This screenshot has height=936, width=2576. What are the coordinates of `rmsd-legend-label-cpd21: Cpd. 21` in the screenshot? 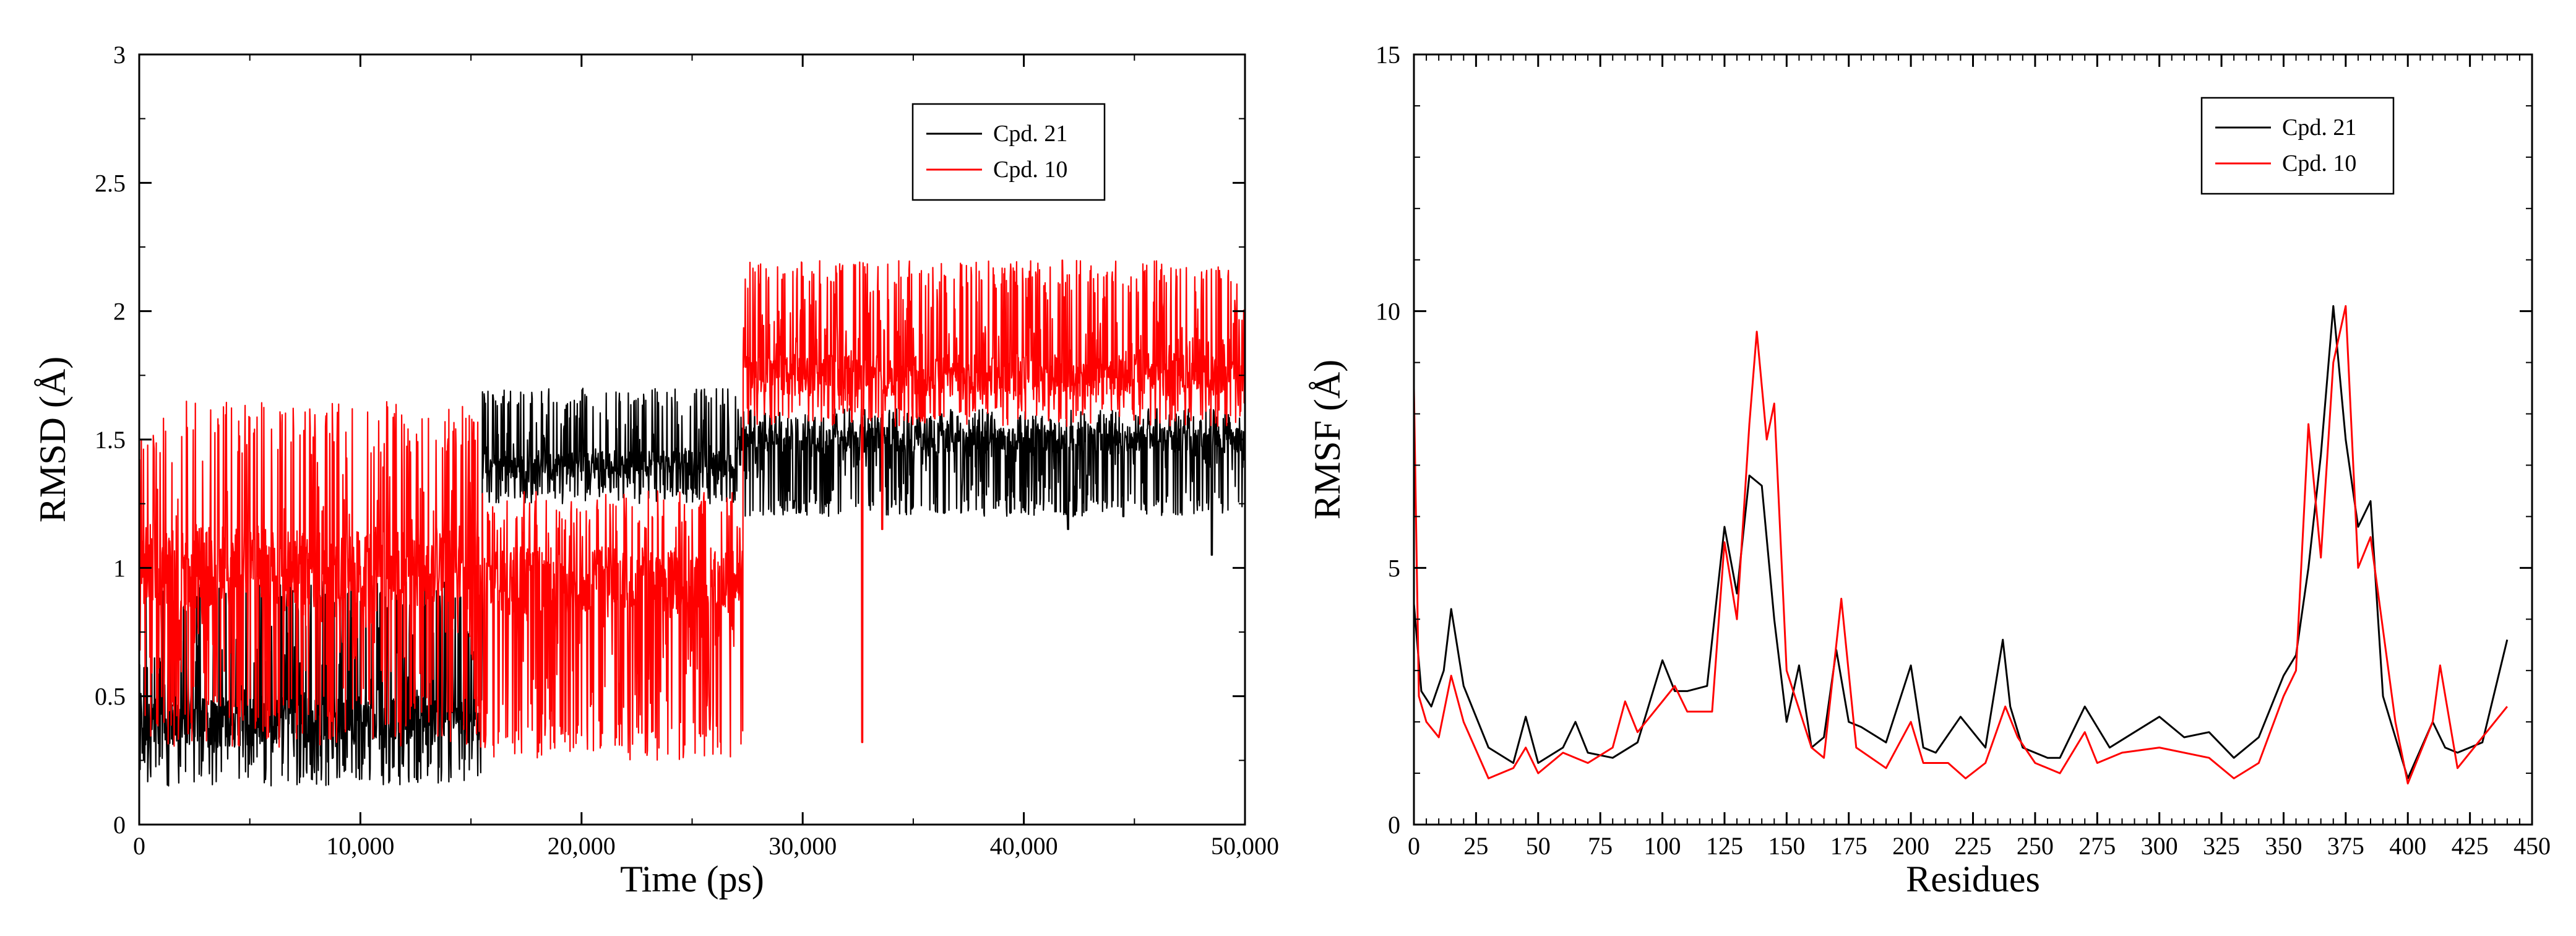 It's located at (1030, 134).